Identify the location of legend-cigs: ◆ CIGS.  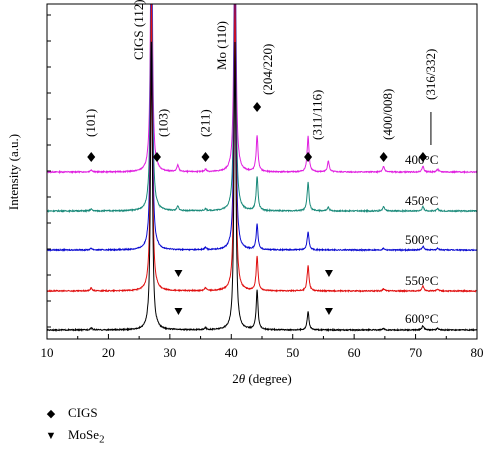
(71, 413).